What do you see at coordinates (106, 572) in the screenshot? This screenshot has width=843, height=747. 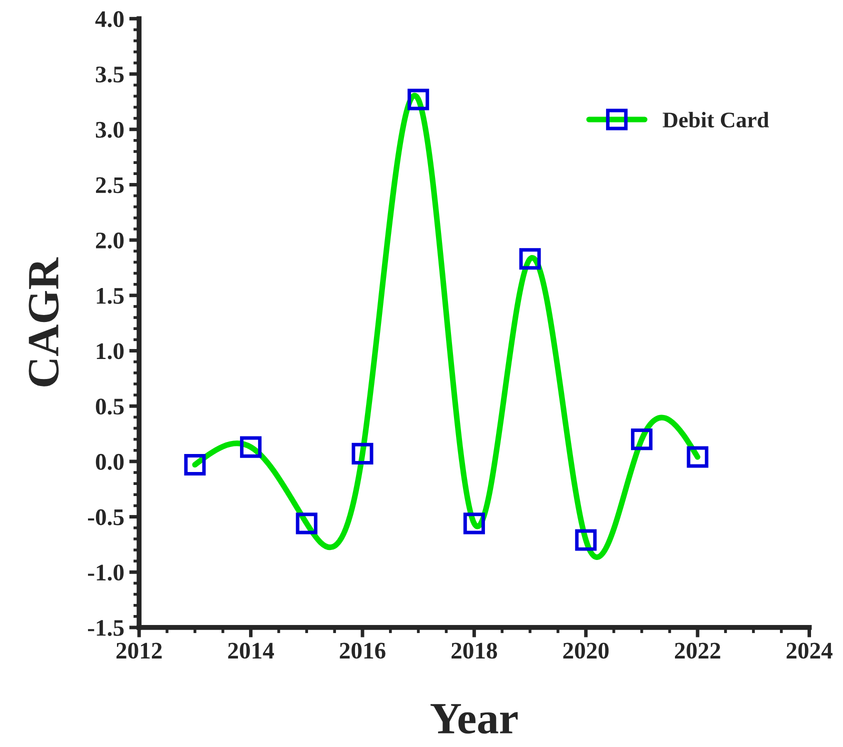 I see `y-tick-label: -1.0` at bounding box center [106, 572].